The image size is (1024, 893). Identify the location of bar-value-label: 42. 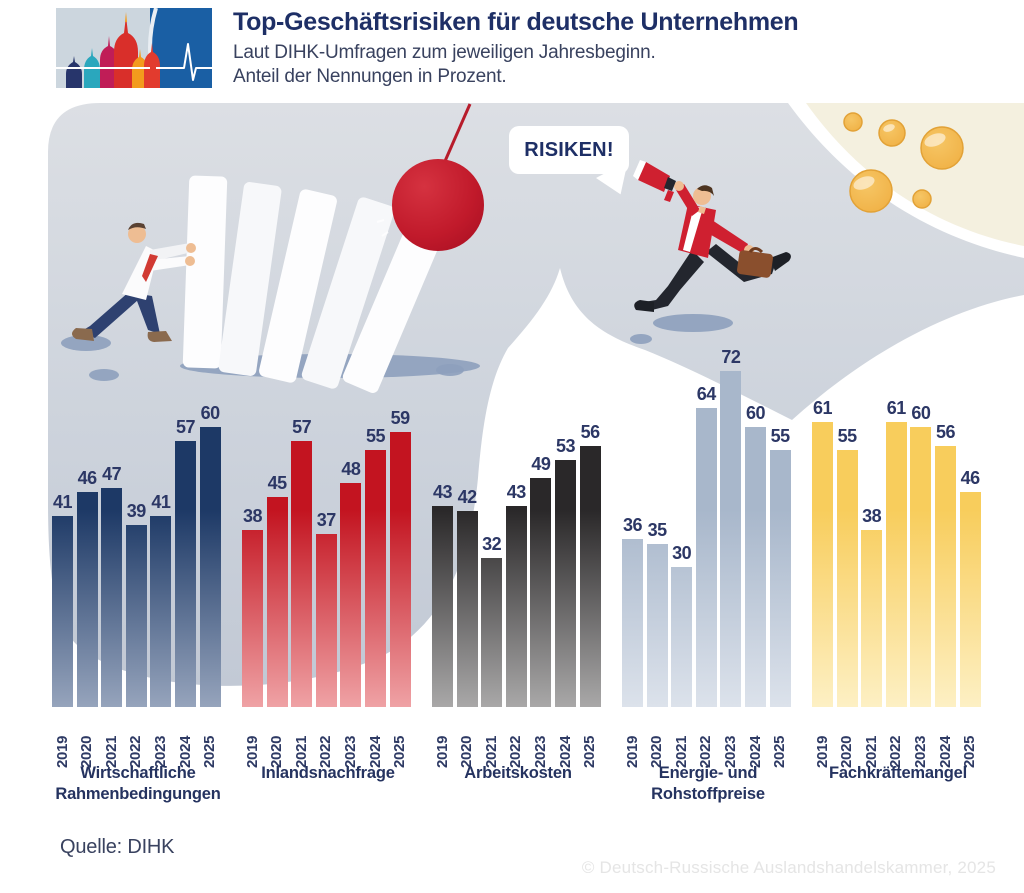
(467, 497).